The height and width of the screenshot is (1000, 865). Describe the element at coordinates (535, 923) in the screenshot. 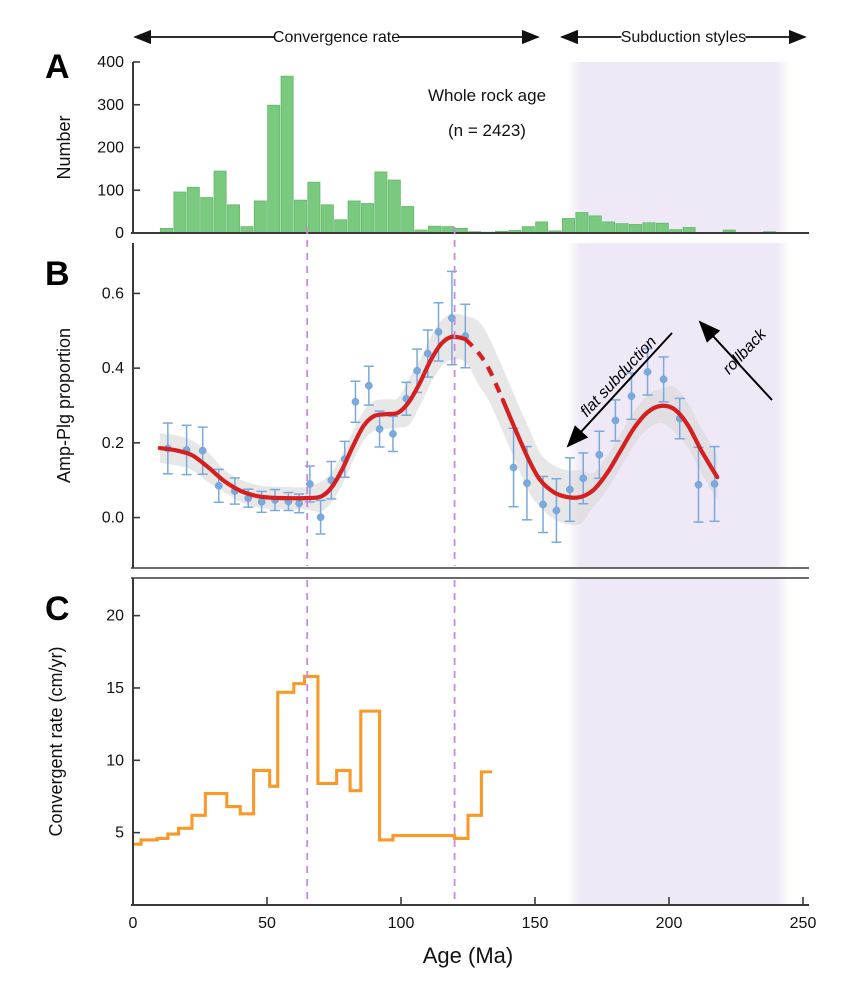

I see `x-ticklabel: 150` at that location.